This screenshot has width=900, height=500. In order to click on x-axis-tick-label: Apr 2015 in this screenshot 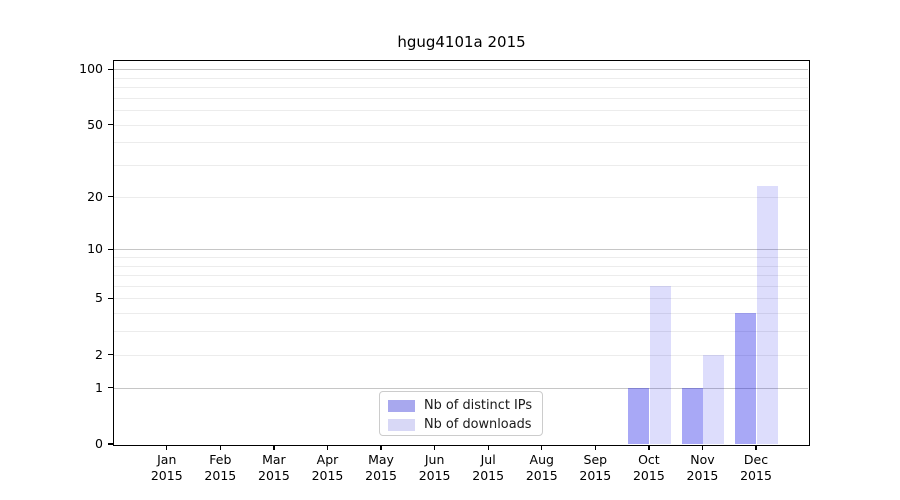, I will do `click(327, 467)`.